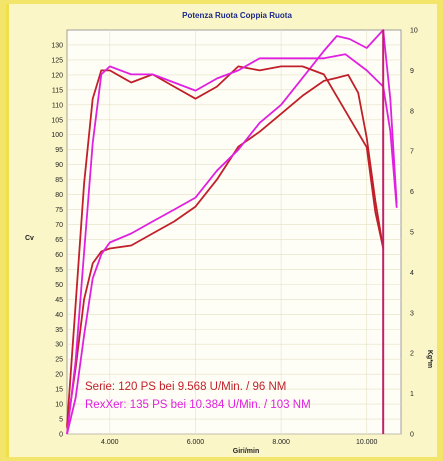 The width and height of the screenshot is (443, 461). Describe the element at coordinates (412, 233) in the screenshot. I see `y-tick-label-right: 5` at that location.